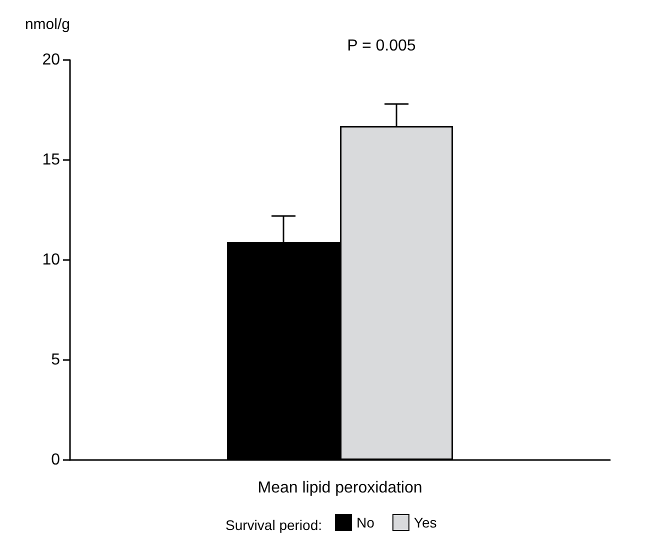  What do you see at coordinates (365, 522) in the screenshot?
I see `legend-label: No` at bounding box center [365, 522].